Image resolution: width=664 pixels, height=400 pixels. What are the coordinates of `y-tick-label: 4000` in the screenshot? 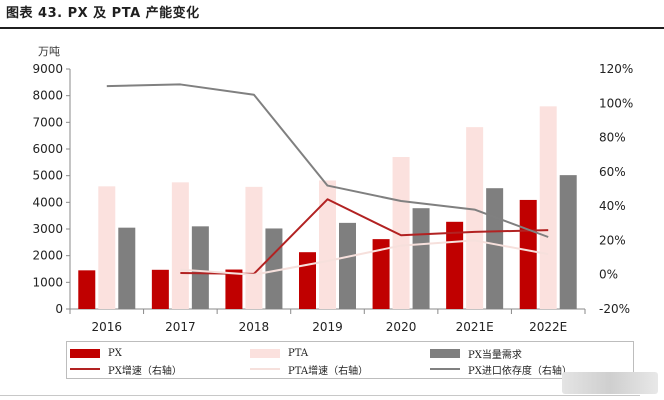 It's located at (47, 202).